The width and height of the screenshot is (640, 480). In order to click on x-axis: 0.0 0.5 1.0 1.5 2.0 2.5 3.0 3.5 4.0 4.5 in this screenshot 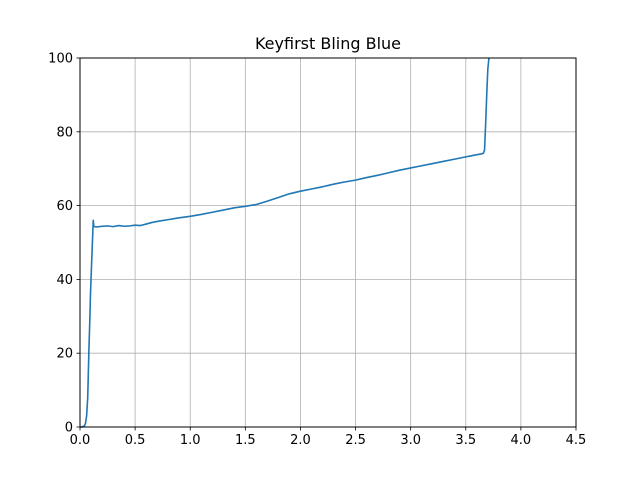, I will do `click(328, 437)`.